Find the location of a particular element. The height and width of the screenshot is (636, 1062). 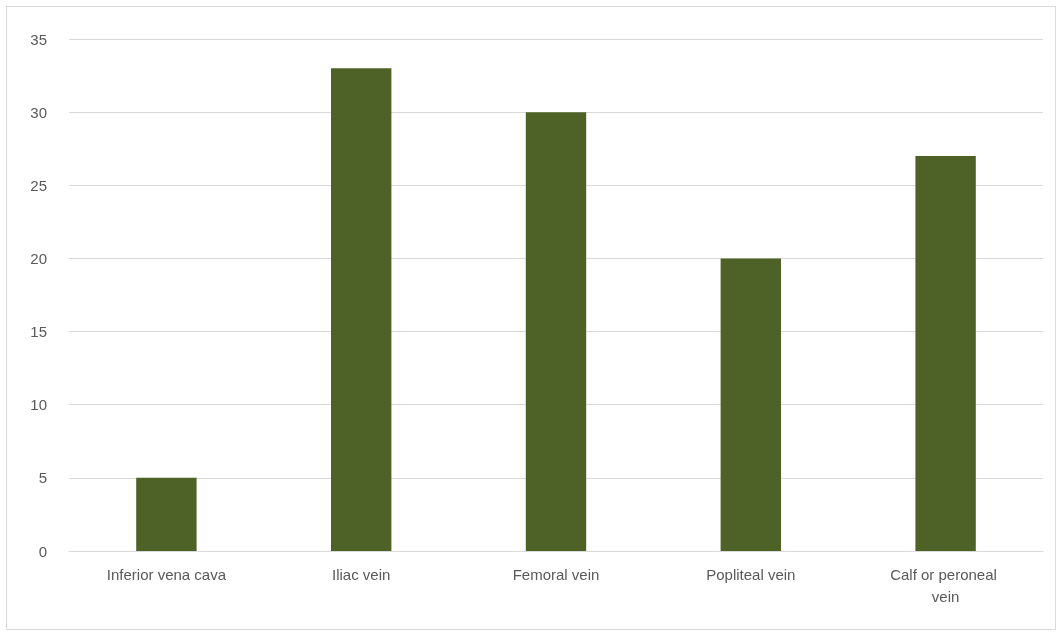

y-tick-label: 5 is located at coordinates (42, 478).